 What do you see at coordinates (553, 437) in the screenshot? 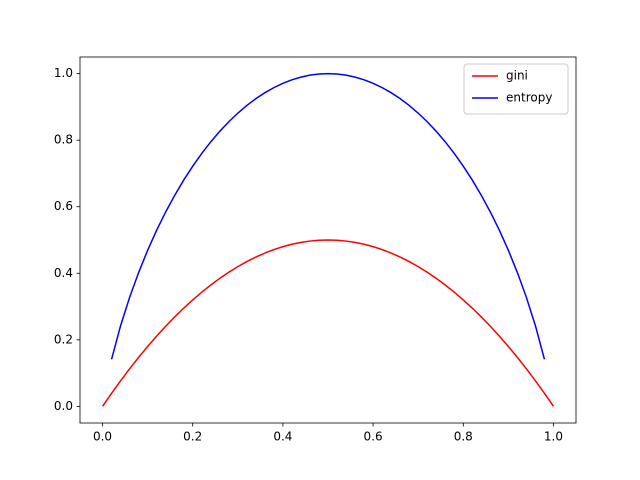
I see `x-tick-label: 1.0` at bounding box center [553, 437].